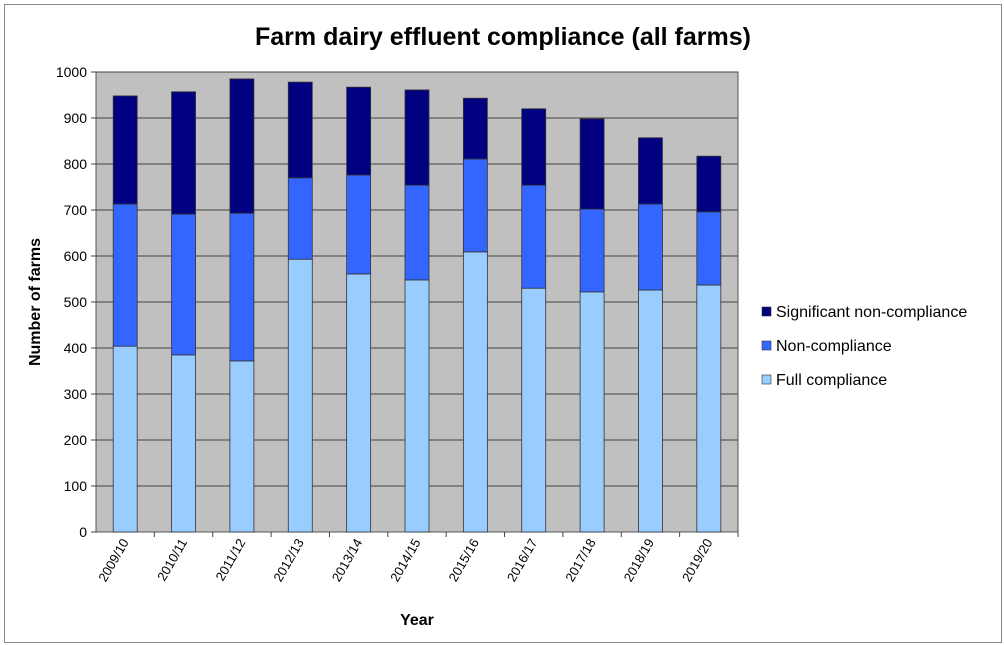 The height and width of the screenshot is (645, 1004). What do you see at coordinates (697, 560) in the screenshot?
I see `x-tick-label: 2019/20` at bounding box center [697, 560].